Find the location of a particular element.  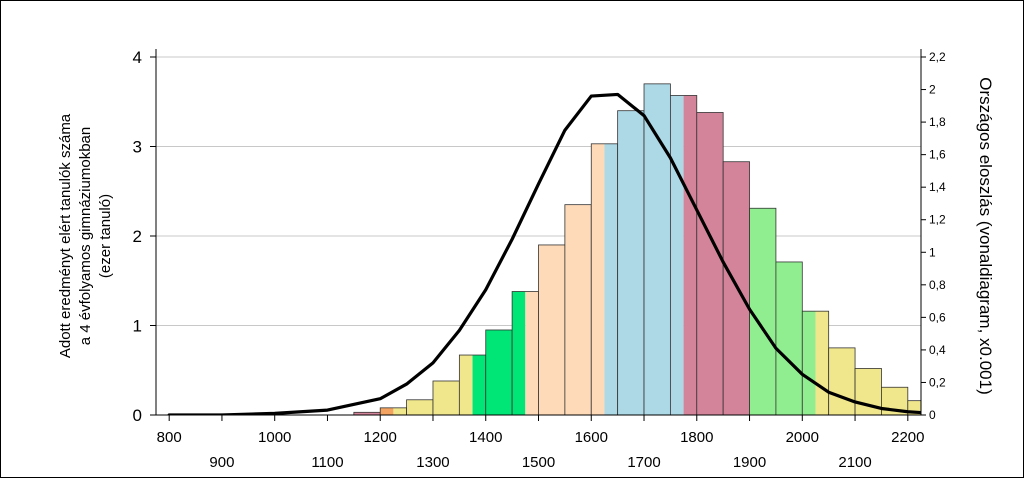

x-tick-label: 1500 is located at coordinates (538, 462).